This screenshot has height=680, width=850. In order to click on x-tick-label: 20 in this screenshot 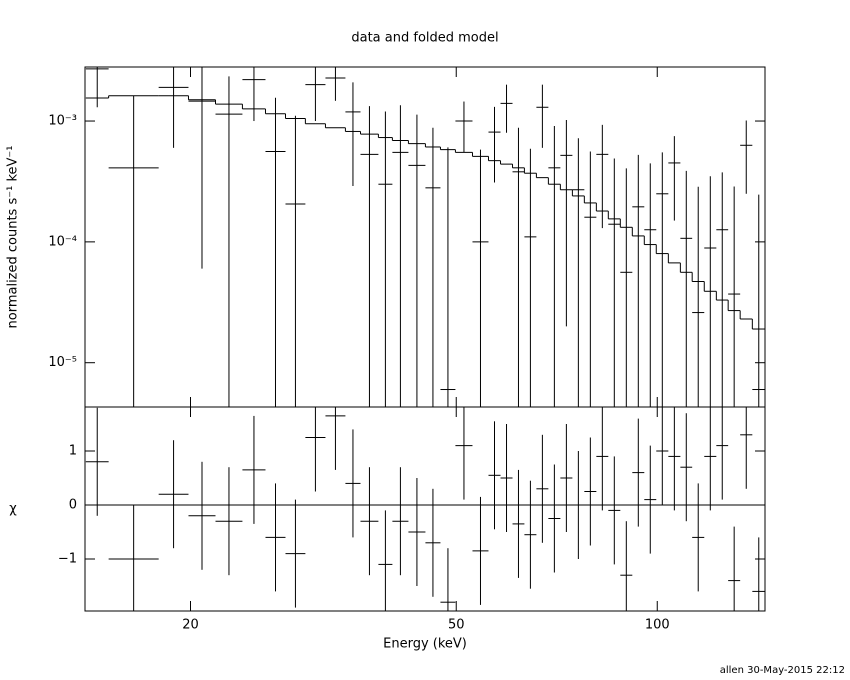, I will do `click(190, 625)`.